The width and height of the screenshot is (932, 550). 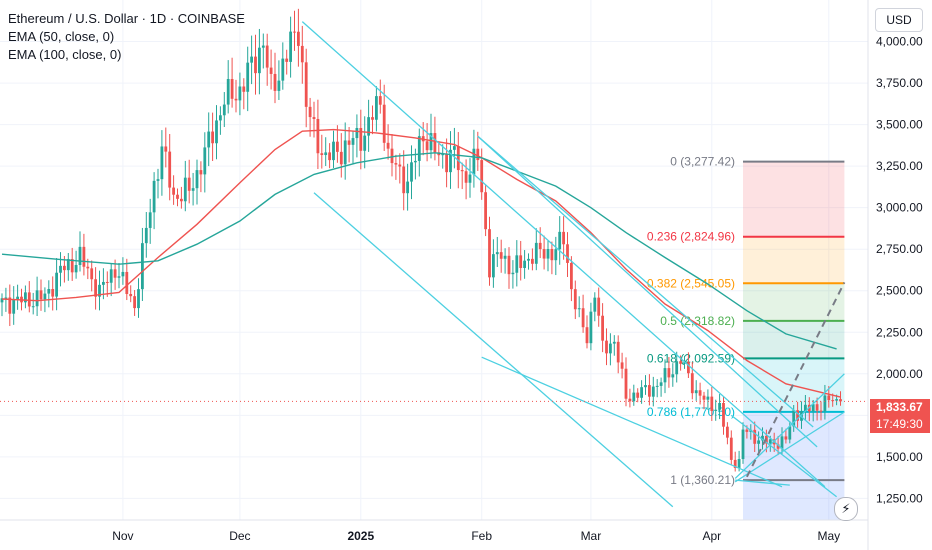 What do you see at coordinates (239, 536) in the screenshot?
I see `x-tick-label: Dec` at bounding box center [239, 536].